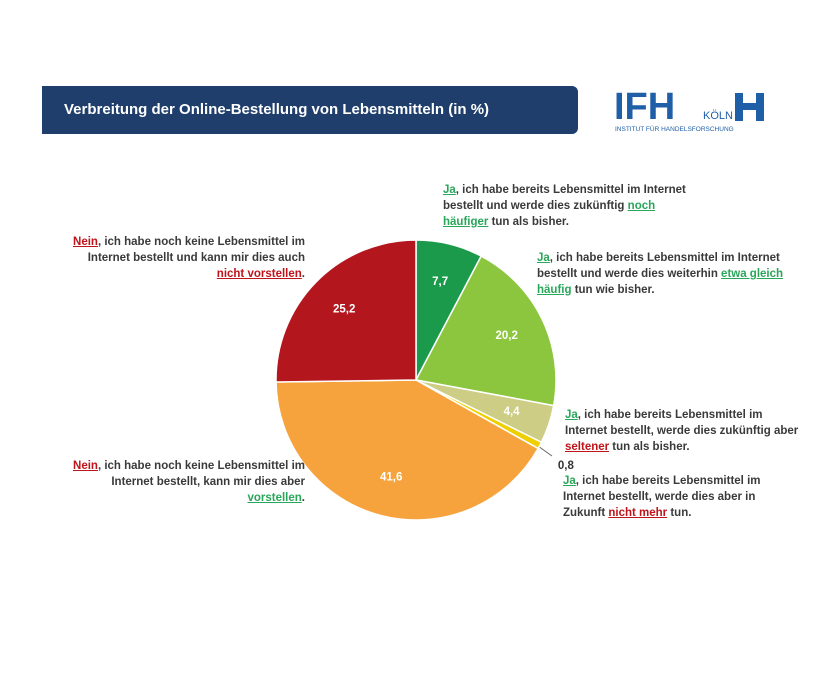 The width and height of the screenshot is (840, 692). Describe the element at coordinates (545, 451) in the screenshot. I see `leader-line` at that location.